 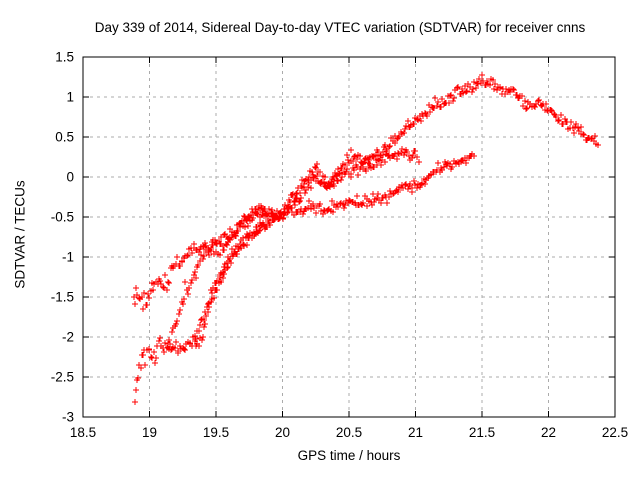 I want to click on y-tick-label: -2, so click(x=68, y=337).